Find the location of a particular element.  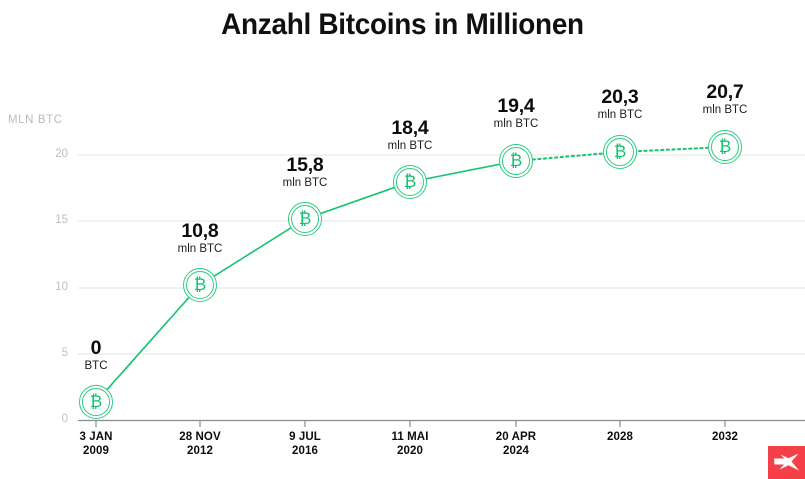

data-label-value: 19,4 is located at coordinates (516, 106).